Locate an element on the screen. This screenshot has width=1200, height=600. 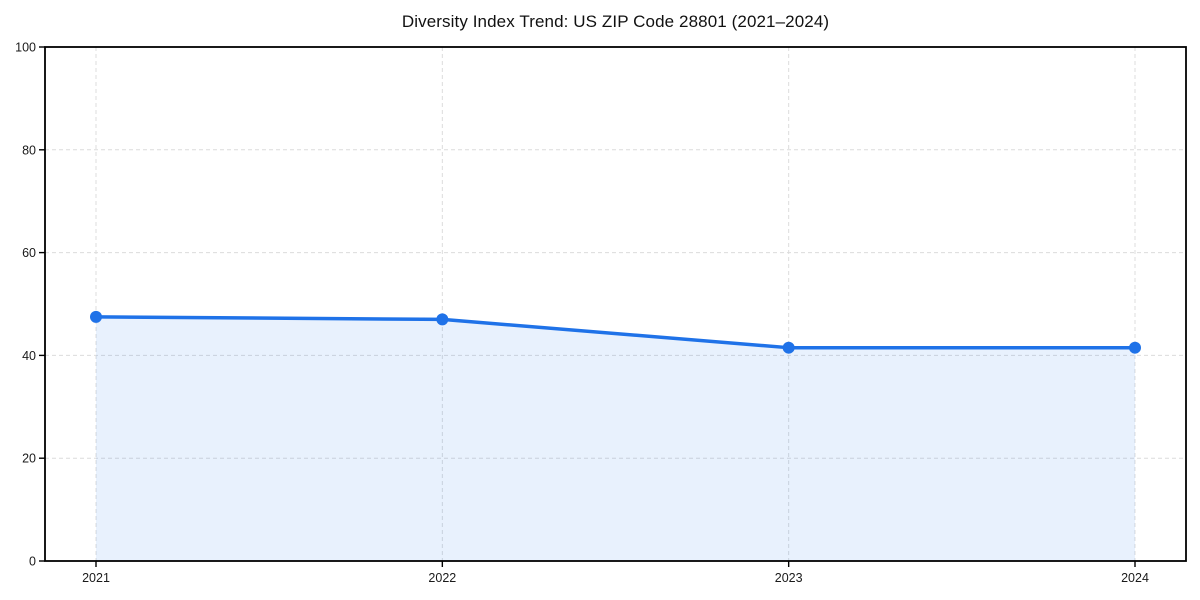
y-tick-label-40: 40 is located at coordinates (29, 356).